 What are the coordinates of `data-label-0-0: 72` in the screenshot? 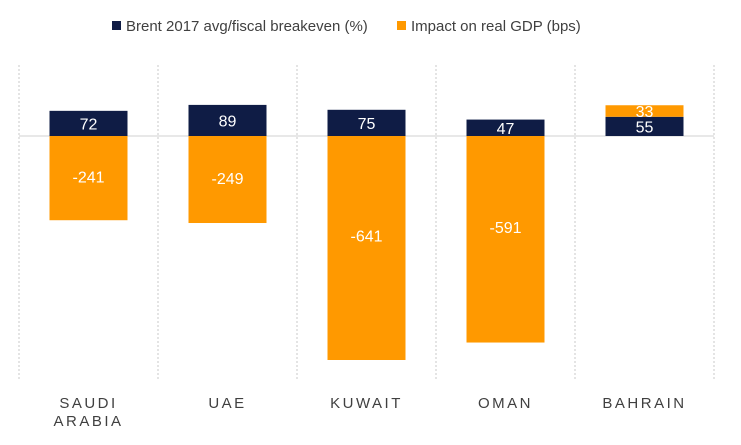 It's located at (89, 124).